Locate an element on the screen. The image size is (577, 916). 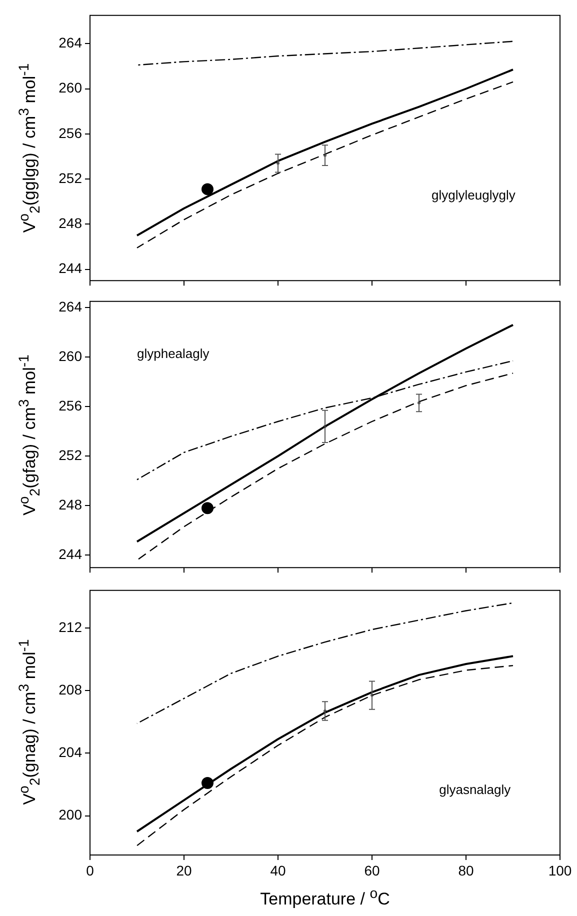
y-tick-label: 204 is located at coordinates (70, 752).